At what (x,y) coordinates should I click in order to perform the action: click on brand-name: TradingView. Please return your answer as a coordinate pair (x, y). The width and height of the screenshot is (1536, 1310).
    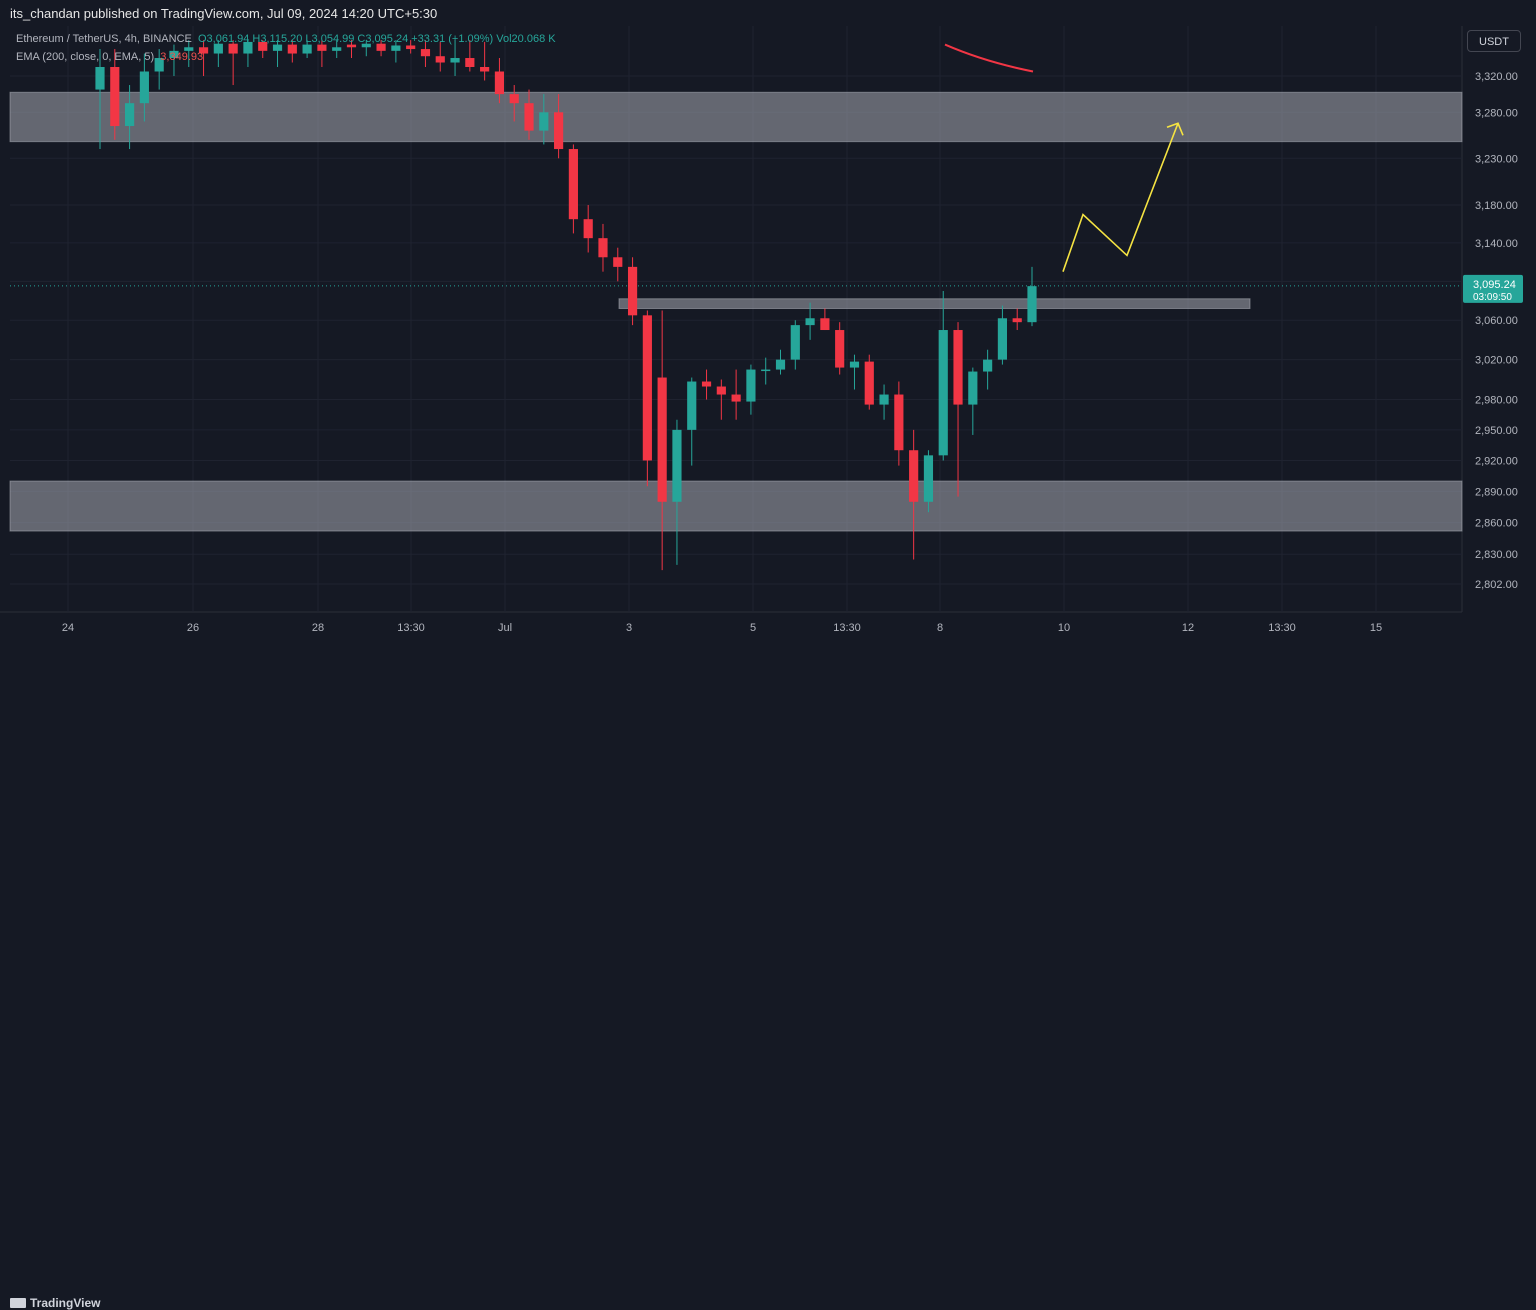
    Looking at the image, I should click on (65, 1303).